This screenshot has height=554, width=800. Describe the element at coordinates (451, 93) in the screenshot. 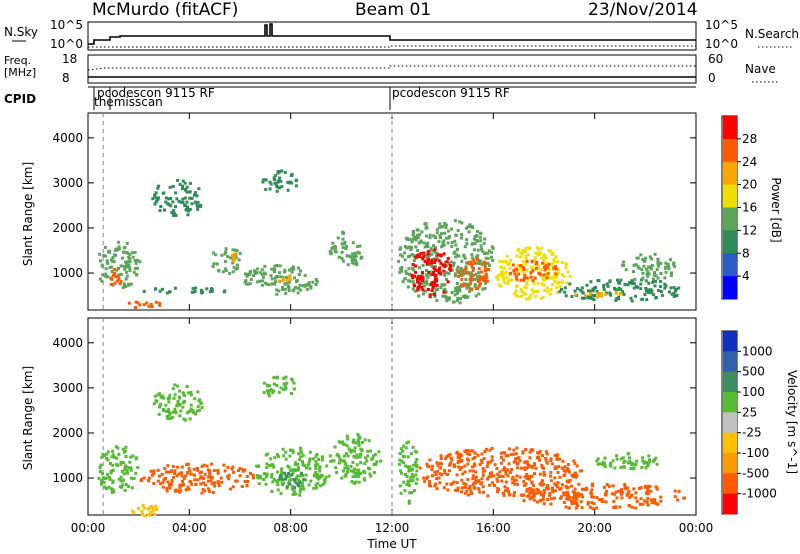

I see `cpid-segment-3: pcodescon 9115 RF` at that location.